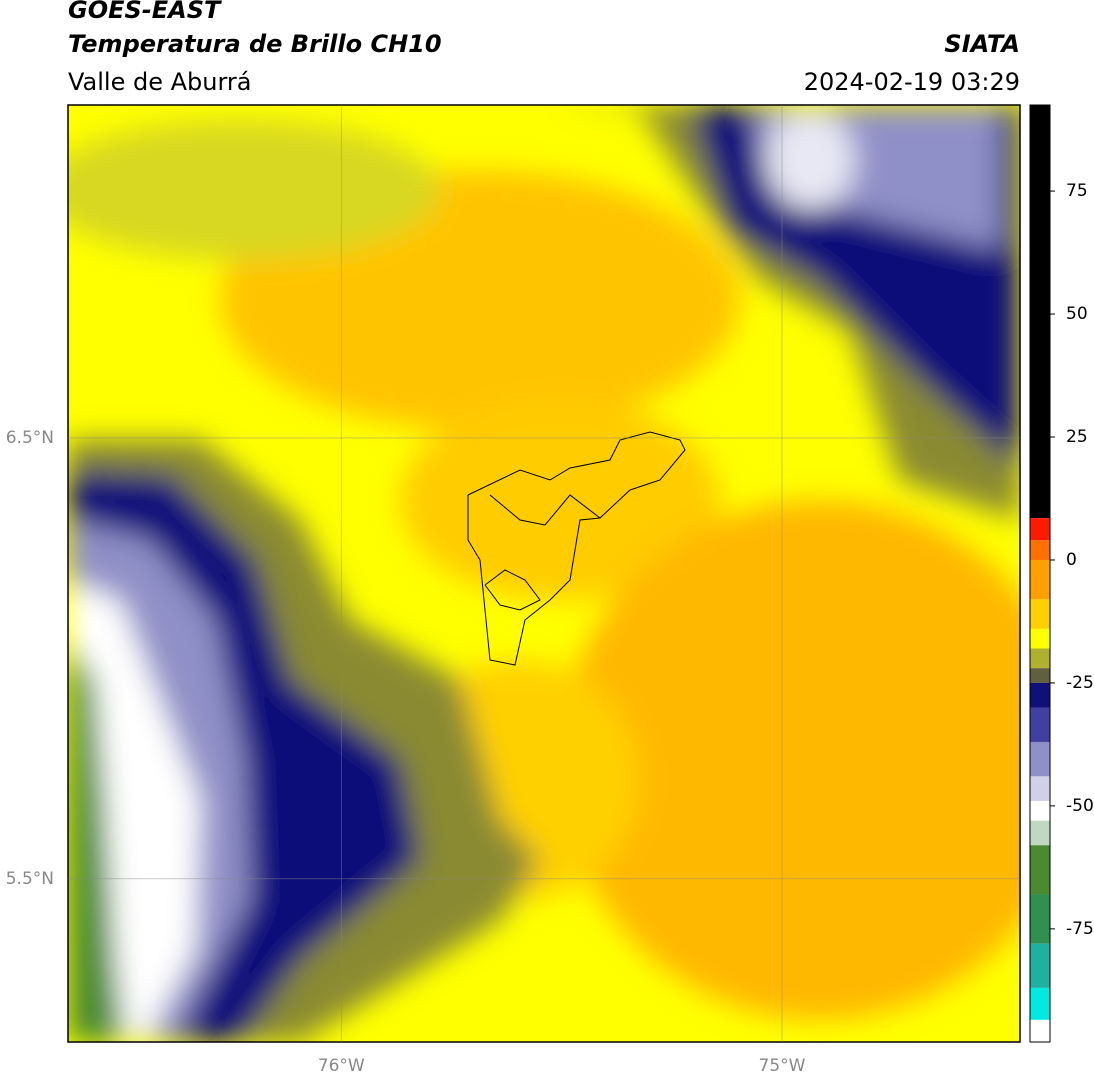 This screenshot has width=1094, height=1082. I want to click on colorbar-tick-label: 0, so click(1071, 560).